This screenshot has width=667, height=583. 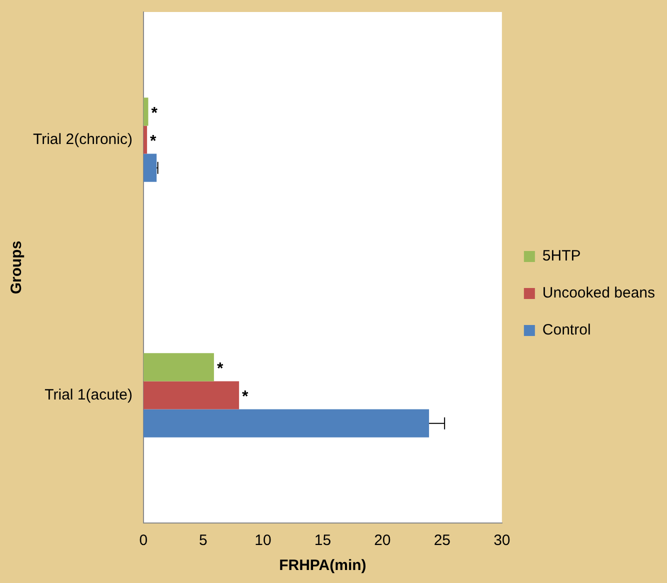 What do you see at coordinates (323, 541) in the screenshot?
I see `x-tick-label: 15` at bounding box center [323, 541].